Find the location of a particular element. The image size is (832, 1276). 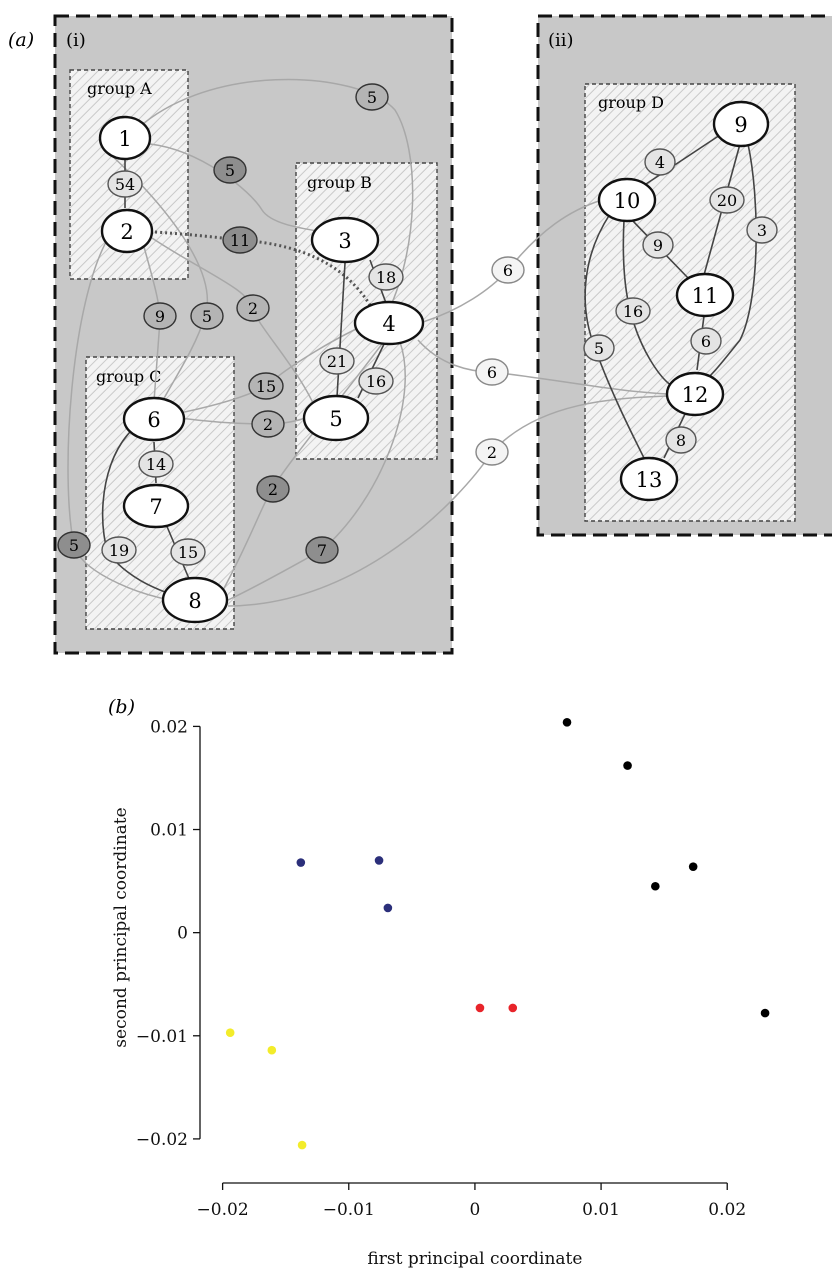

edge-label-6x: 6 is located at coordinates (508, 270).